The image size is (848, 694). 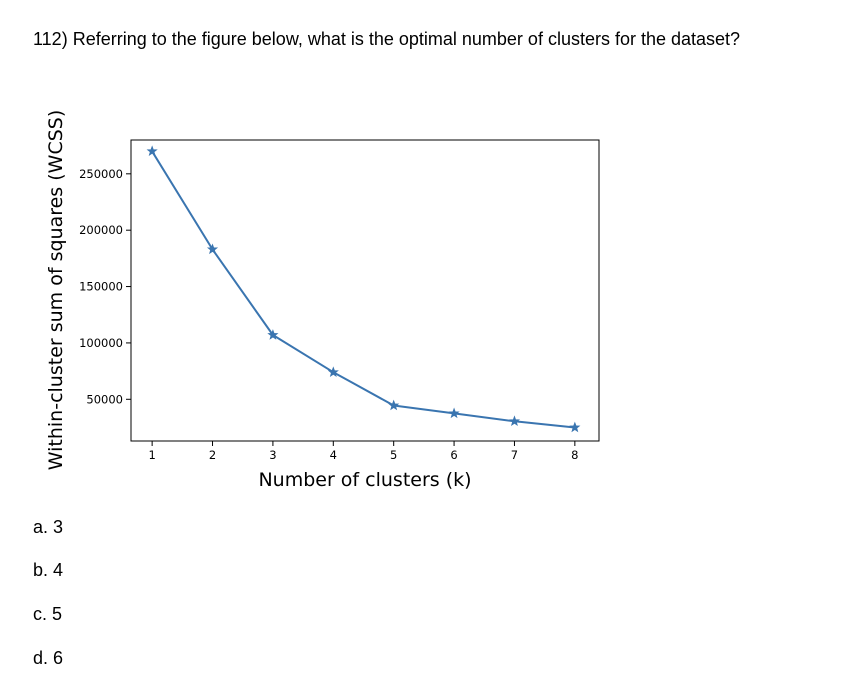 What do you see at coordinates (333, 455) in the screenshot?
I see `x-tick-label: 4` at bounding box center [333, 455].